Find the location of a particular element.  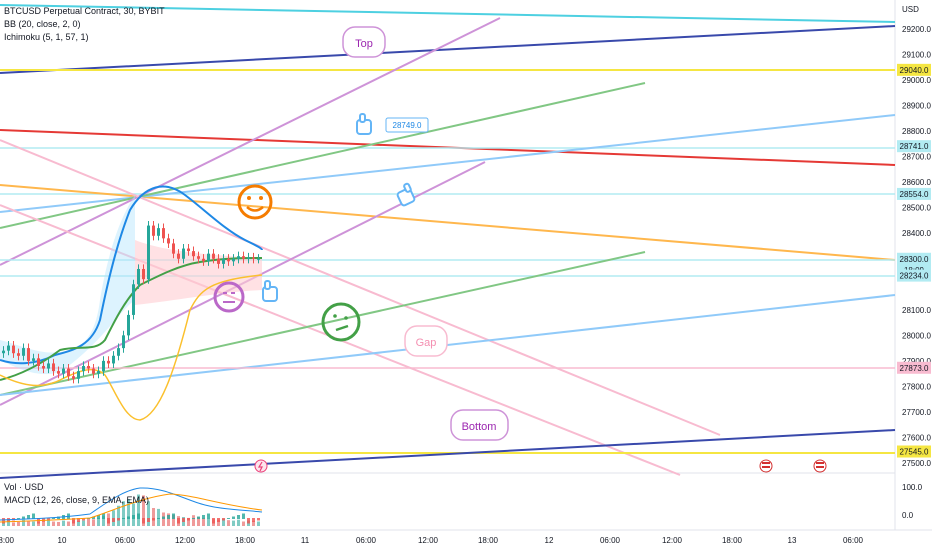

confused-face-icon is located at coordinates (341, 322).